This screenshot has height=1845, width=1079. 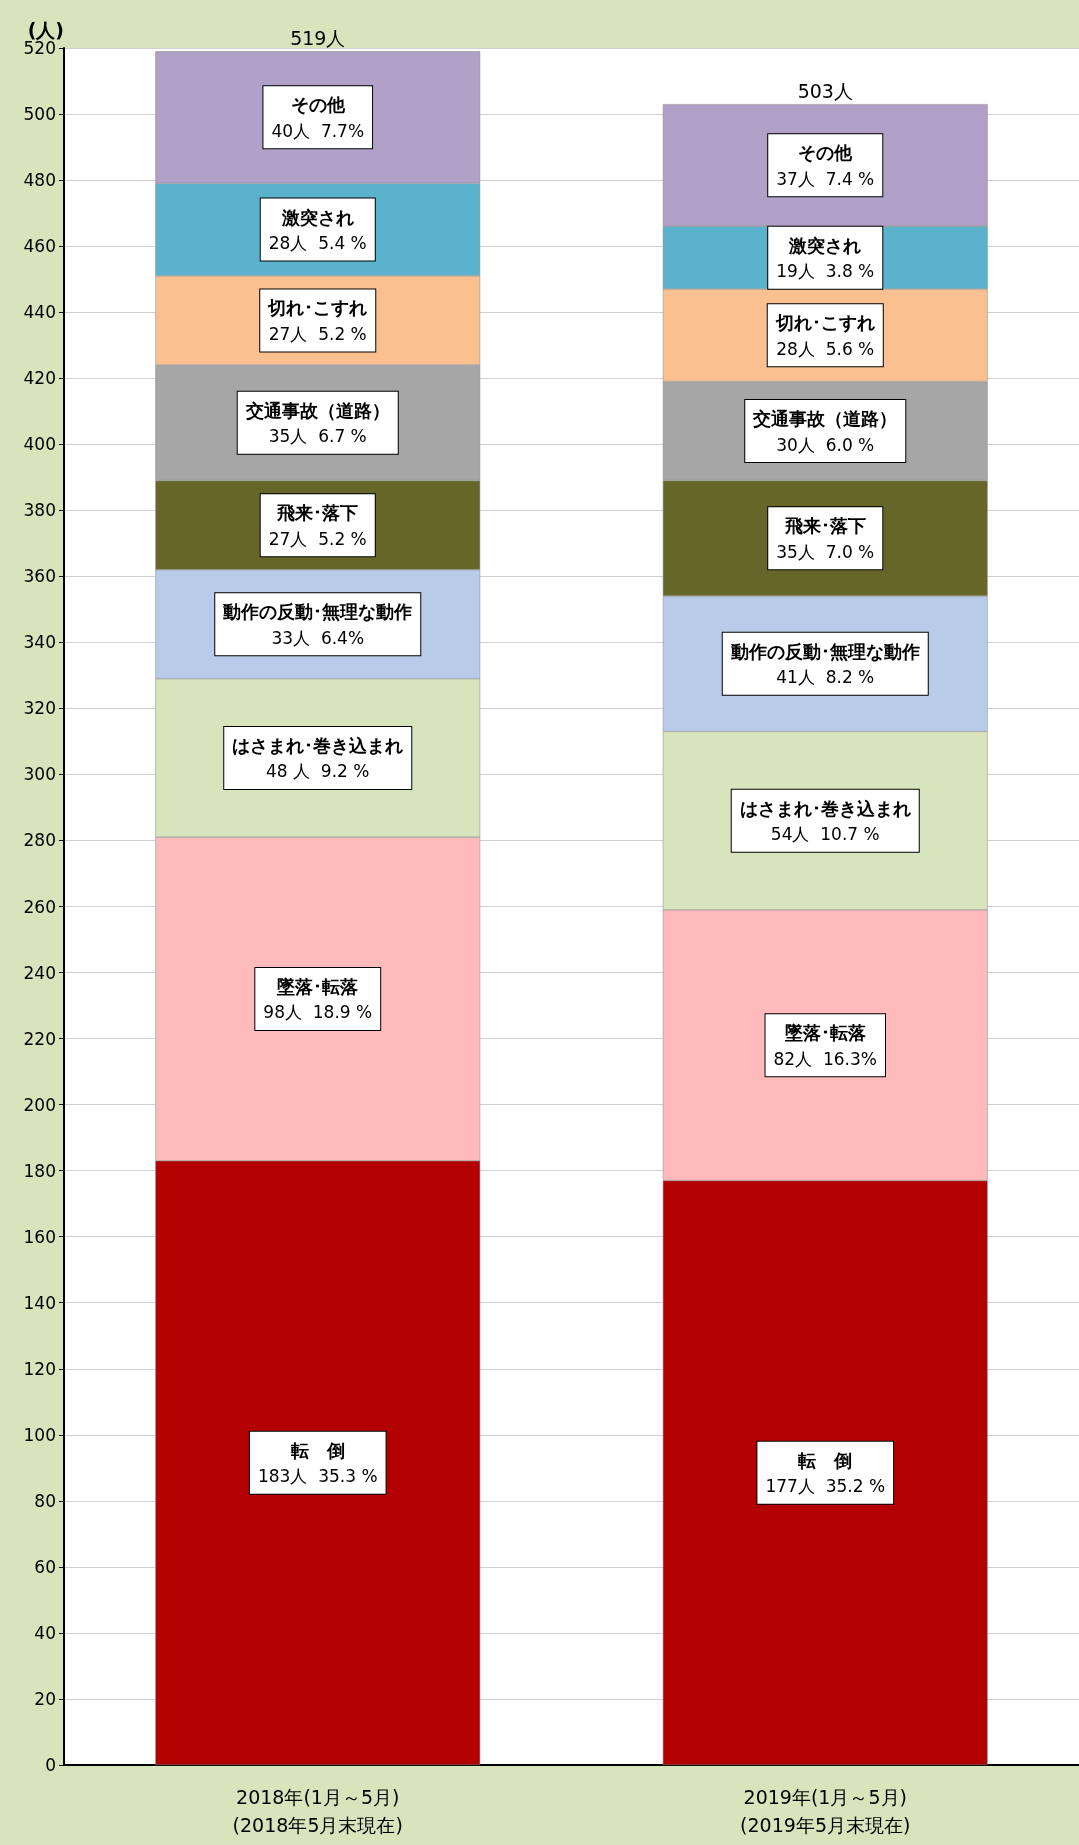 What do you see at coordinates (39, 378) in the screenshot?
I see `y-tick-label: 420` at bounding box center [39, 378].